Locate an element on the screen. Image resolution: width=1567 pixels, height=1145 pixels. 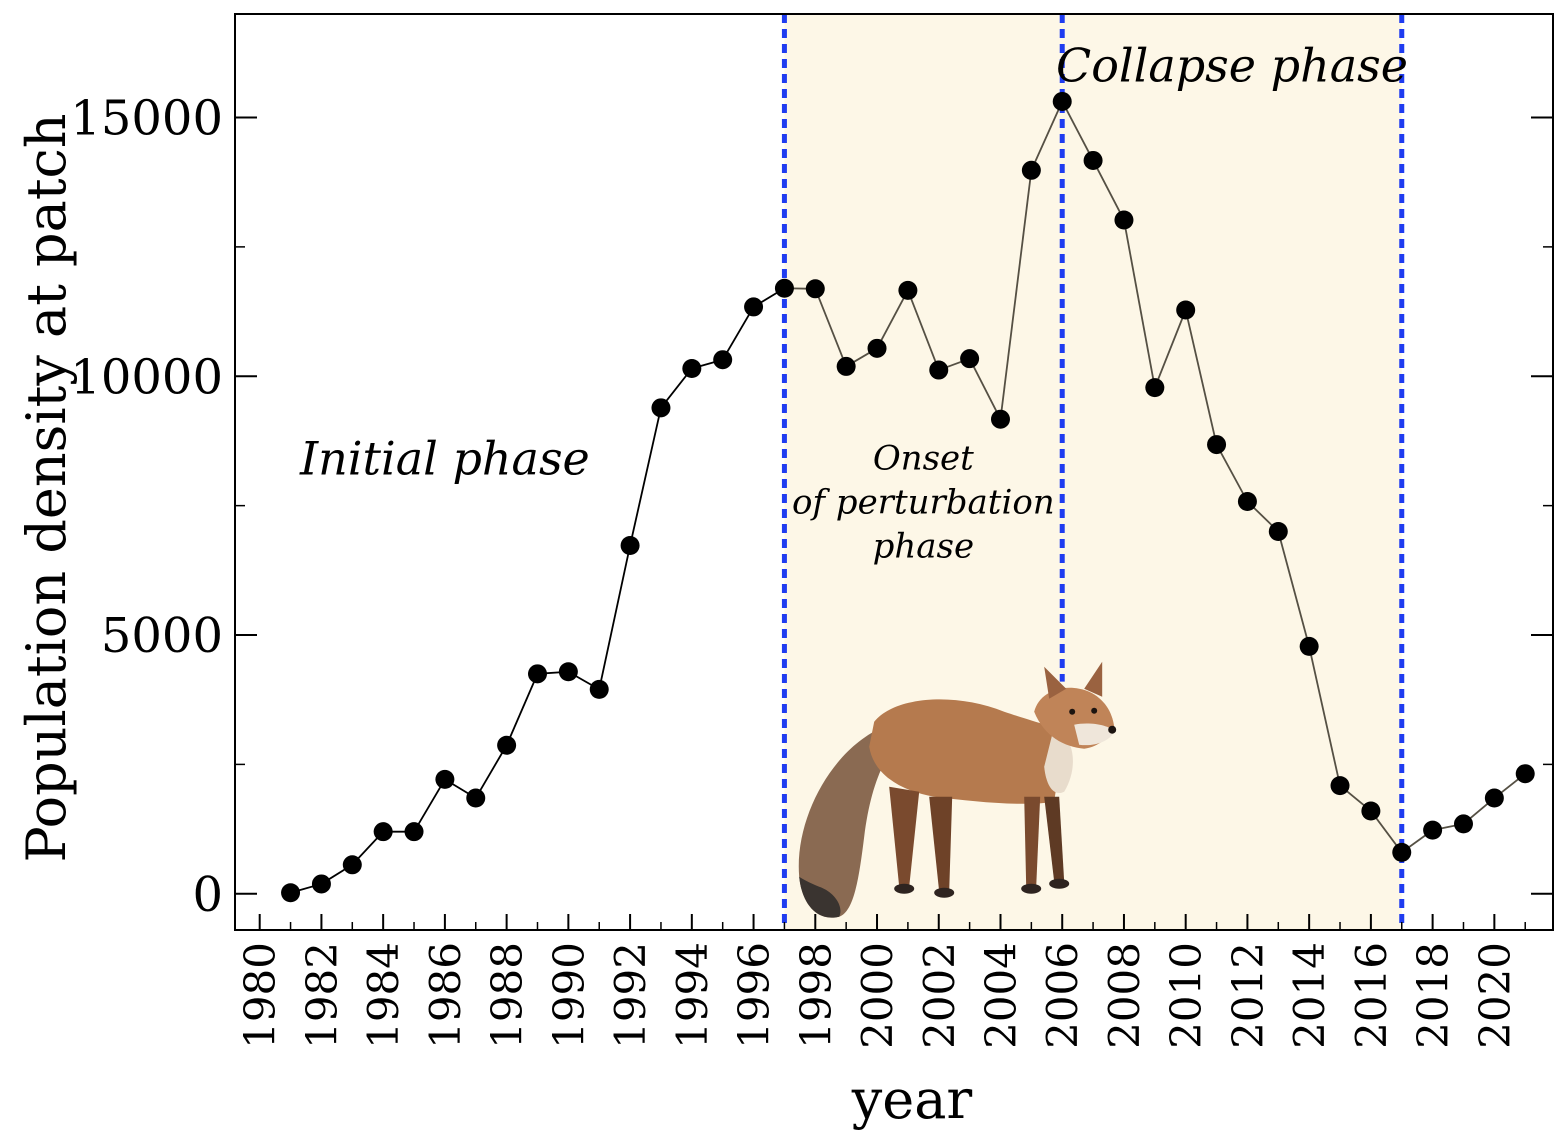
fox-ear-right is located at coordinates (1093, 679).